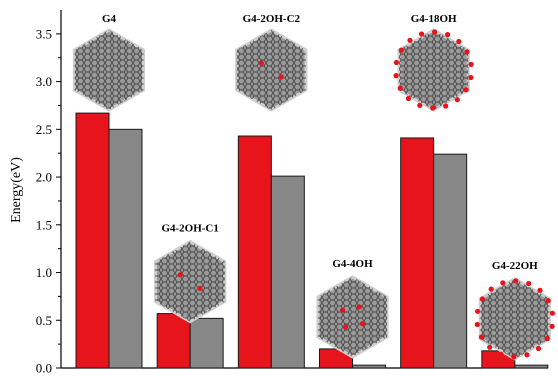 This screenshot has height=376, width=558. Describe the element at coordinates (352, 264) in the screenshot. I see `category-label: G4-4OH` at that location.